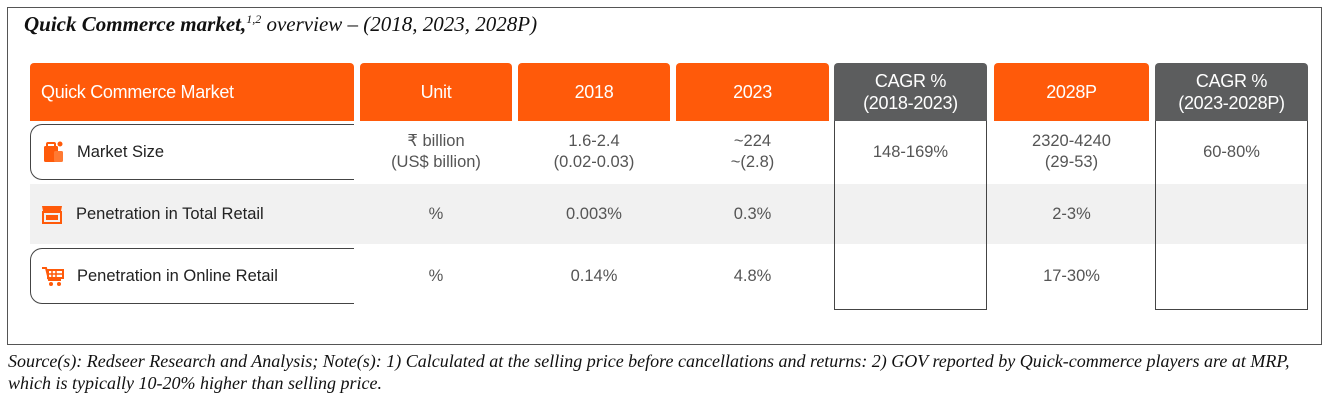 This screenshot has width=1332, height=406. What do you see at coordinates (192, 152) in the screenshot?
I see `row-label-market-size: Market Size` at bounding box center [192, 152].